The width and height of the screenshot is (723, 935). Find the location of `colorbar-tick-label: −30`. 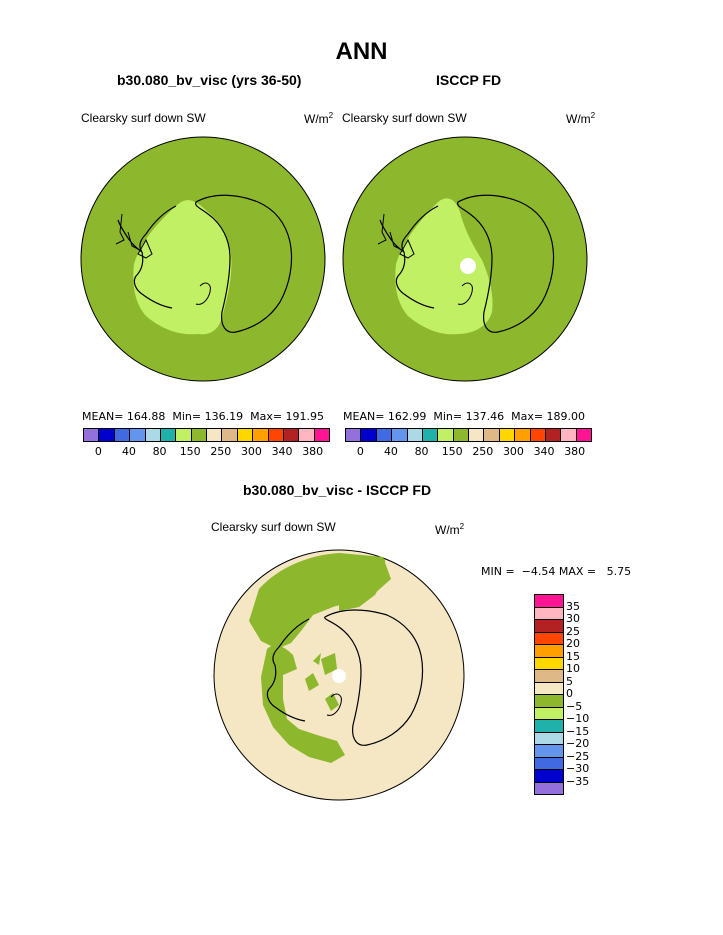

colorbar-tick-label: −30 is located at coordinates (578, 768).